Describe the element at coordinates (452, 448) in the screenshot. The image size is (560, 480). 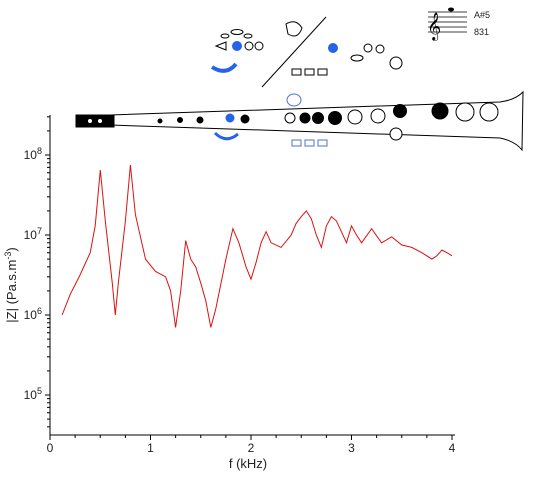
I see `x-tick-label: 4` at that location.